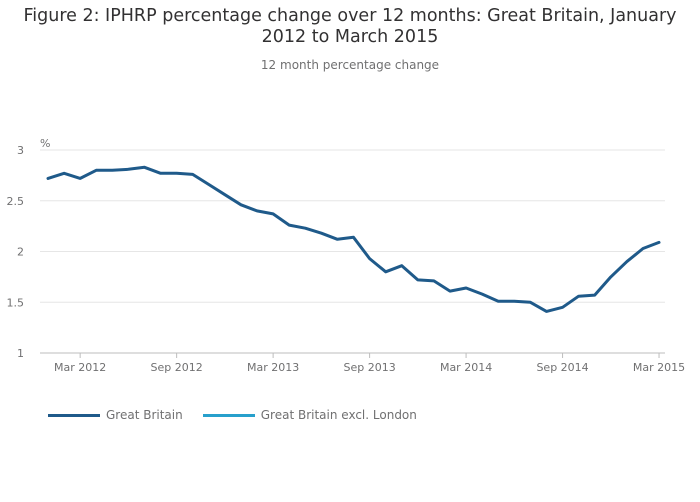  I want to click on x-tick-label: Sep 2012, so click(177, 367).